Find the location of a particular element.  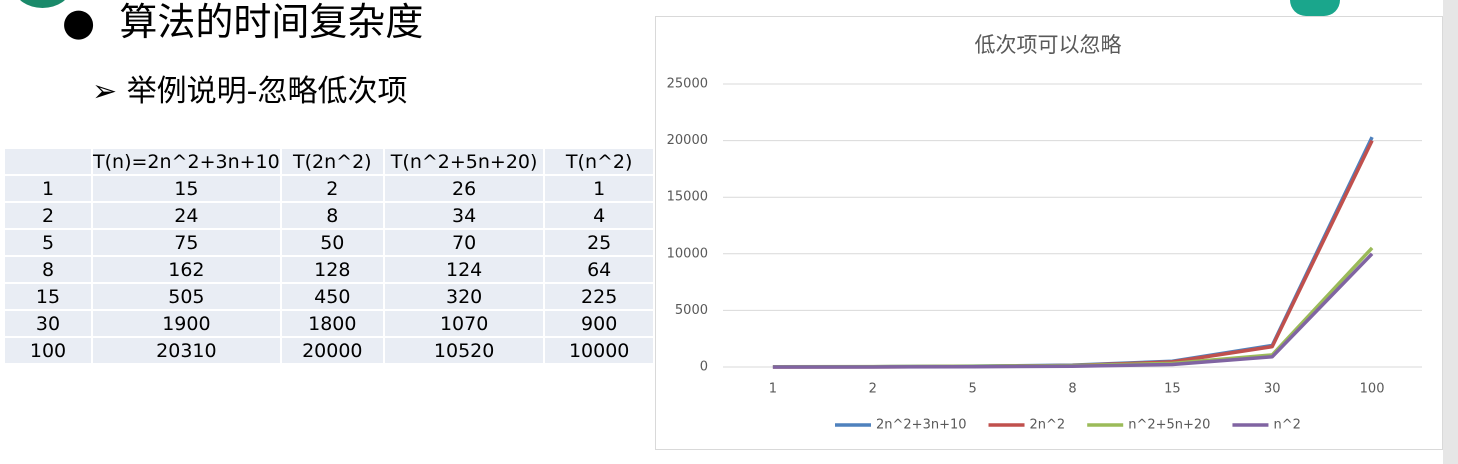

cell: 900 is located at coordinates (599, 323).